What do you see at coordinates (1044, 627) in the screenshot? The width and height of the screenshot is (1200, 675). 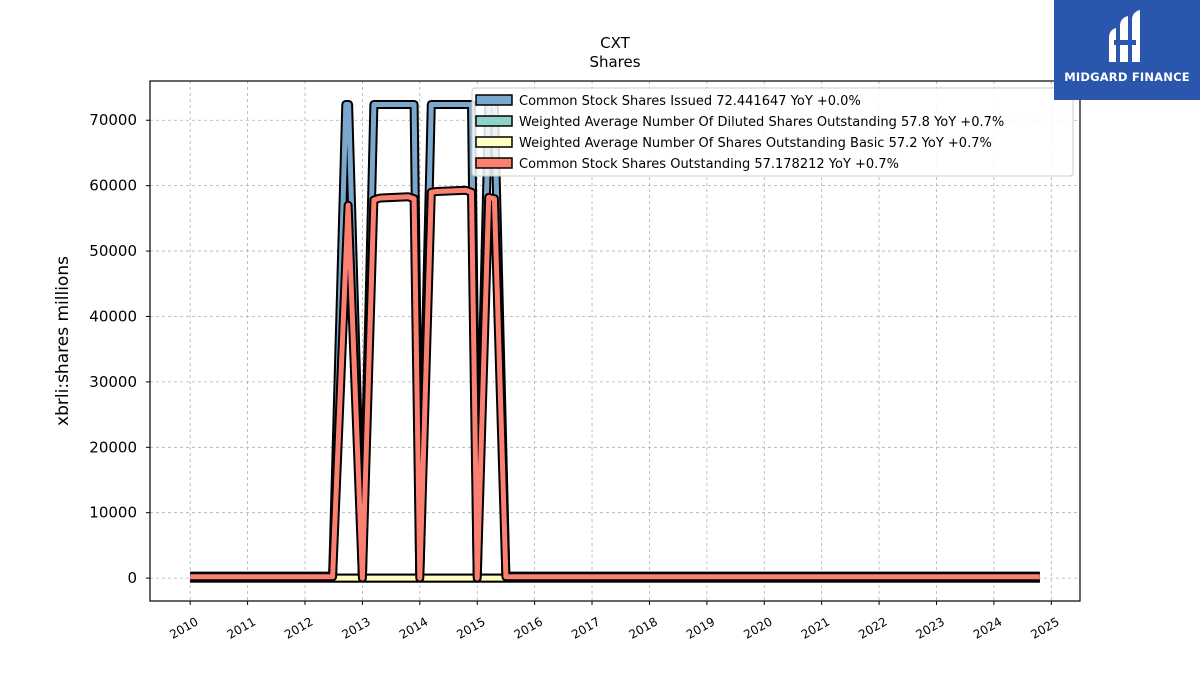 I see `x-tick-label: 2025` at bounding box center [1044, 627].